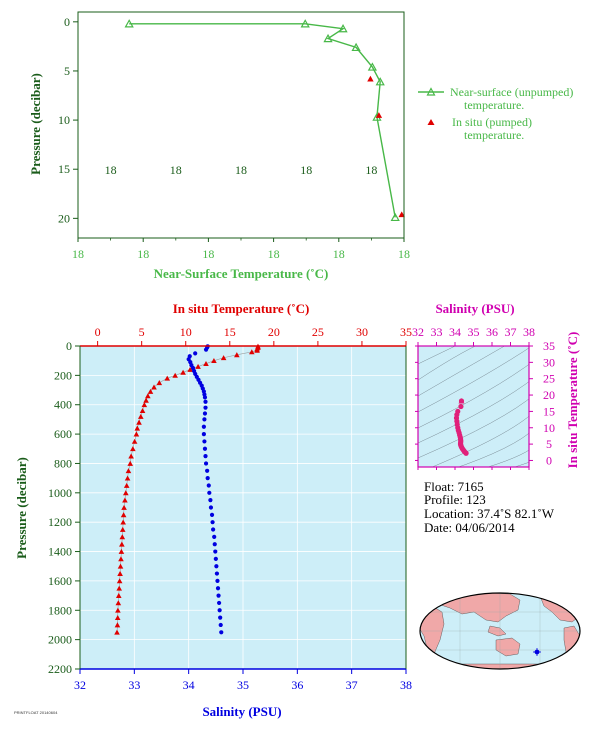 Image resolution: width=601 pixels, height=732 pixels. I want to click on profile-y-tick-label: 400, so click(63, 405).